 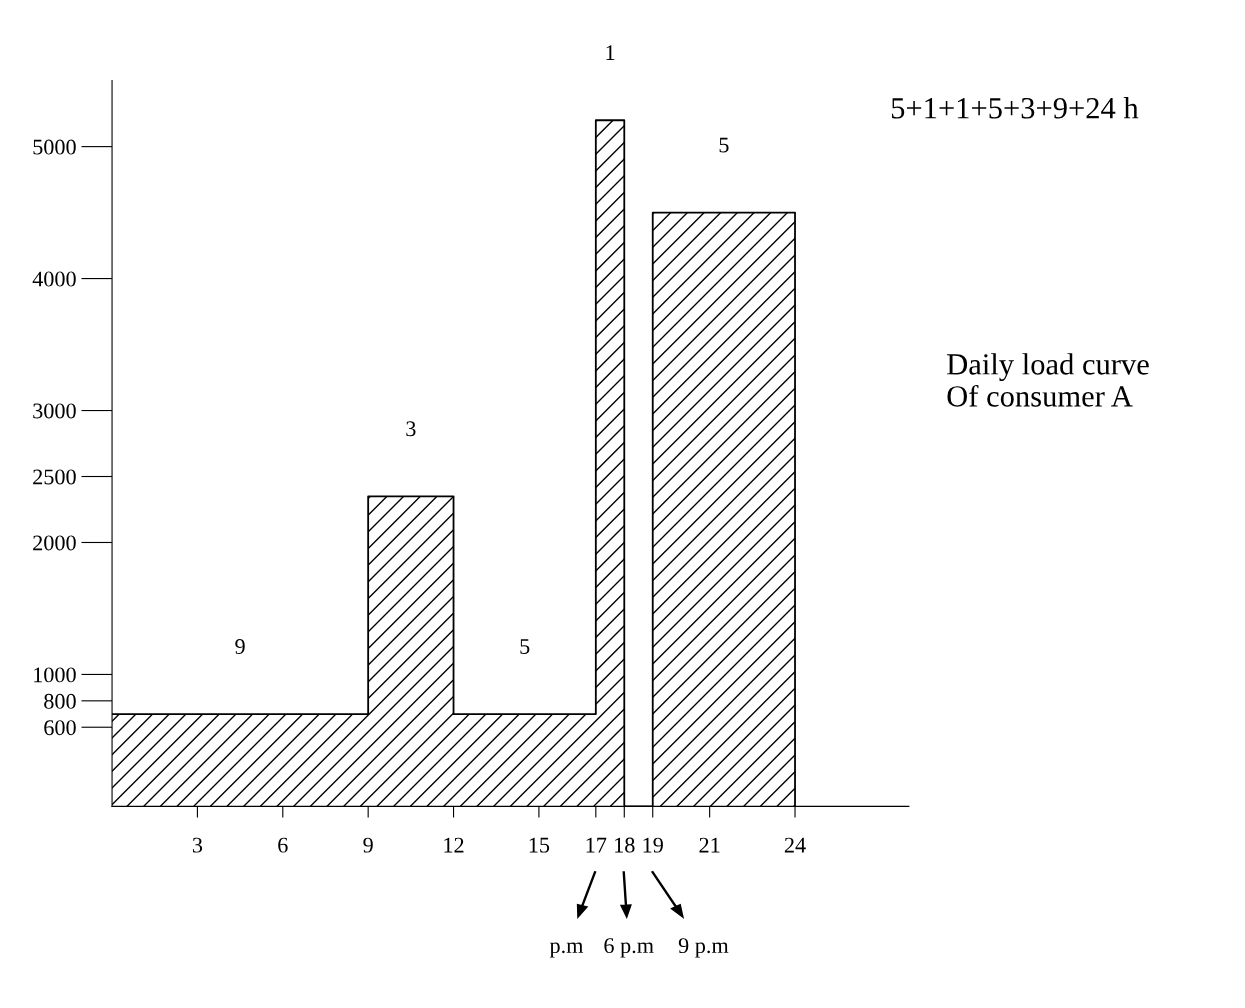 I want to click on x-tick-label: 6, so click(x=283, y=845).